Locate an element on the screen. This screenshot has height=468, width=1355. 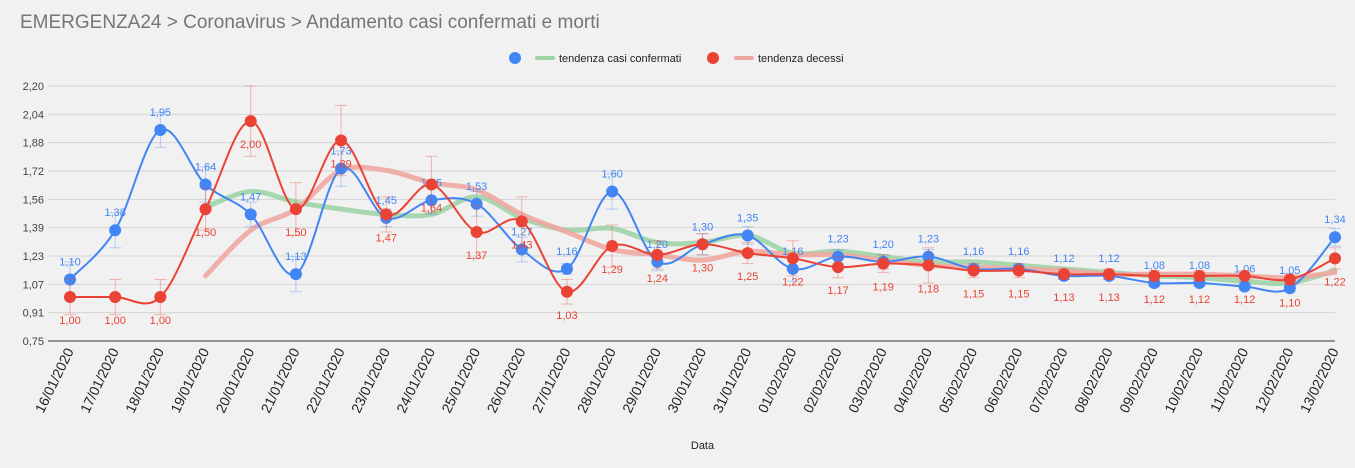
data-label-casi: 1,10 is located at coordinates (69, 262).